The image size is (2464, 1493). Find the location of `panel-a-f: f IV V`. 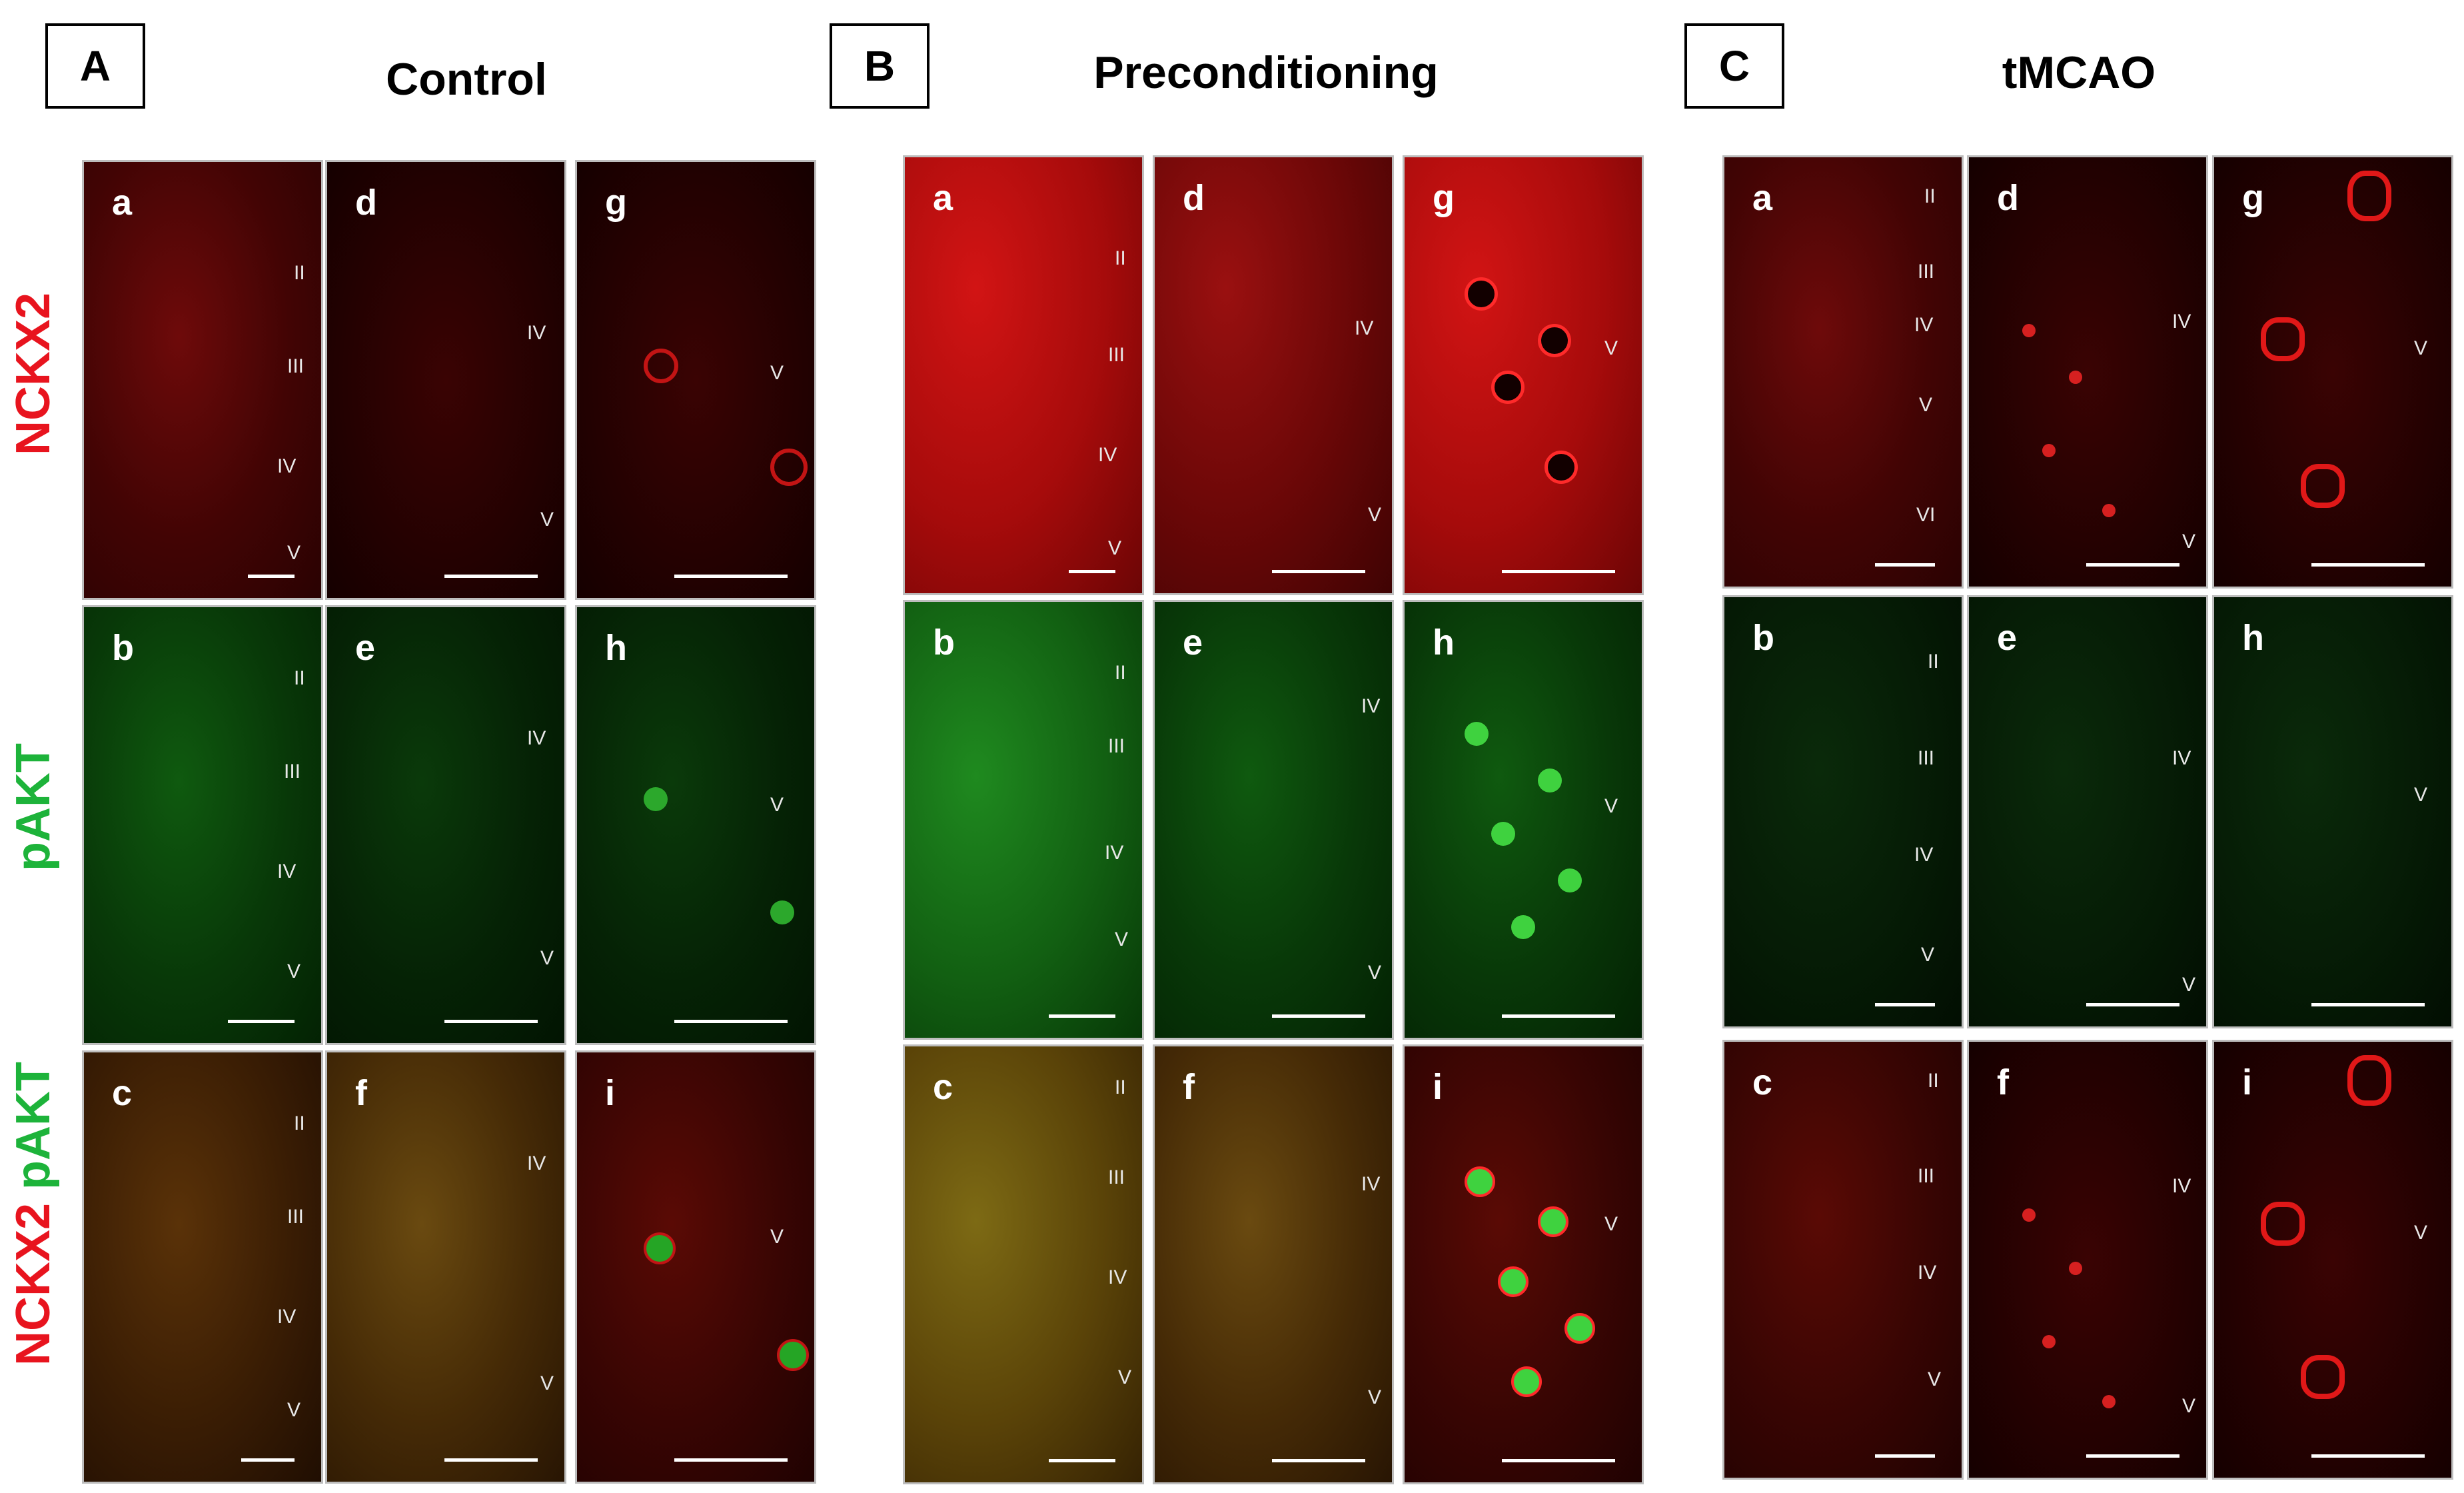

panel-a-f: f IV V is located at coordinates (445, 1267).